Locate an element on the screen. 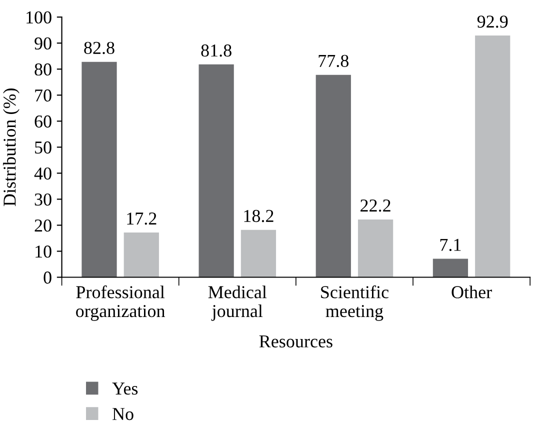 Image resolution: width=542 pixels, height=438 pixels. x-tick-label: Medical journal is located at coordinates (237, 303).